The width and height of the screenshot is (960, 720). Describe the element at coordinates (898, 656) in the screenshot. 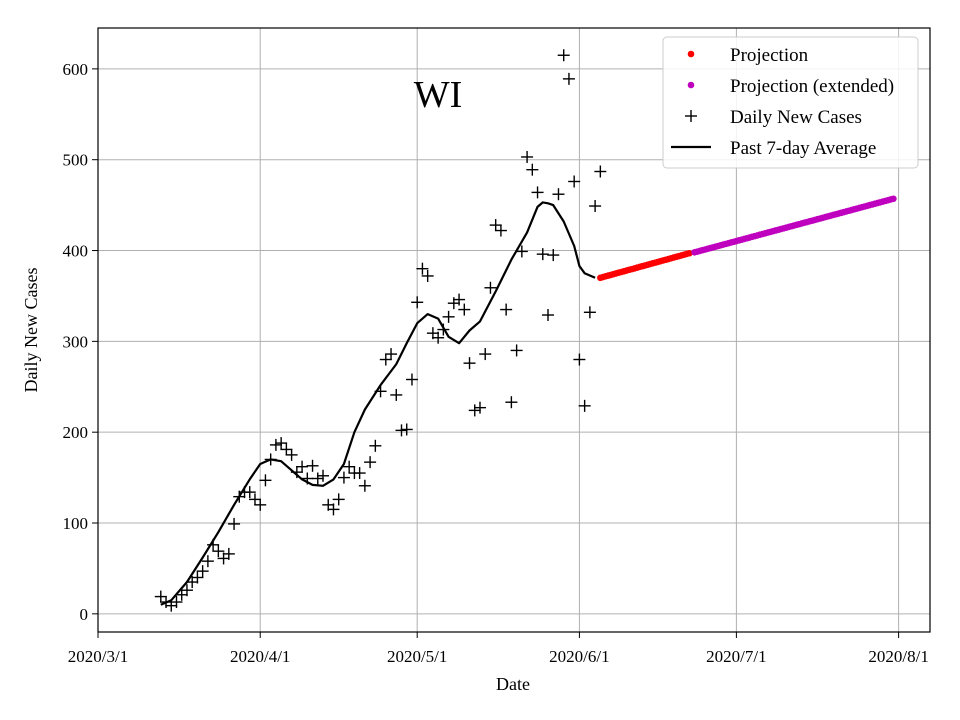

I see `x-tick-label: 2020/8/1` at that location.